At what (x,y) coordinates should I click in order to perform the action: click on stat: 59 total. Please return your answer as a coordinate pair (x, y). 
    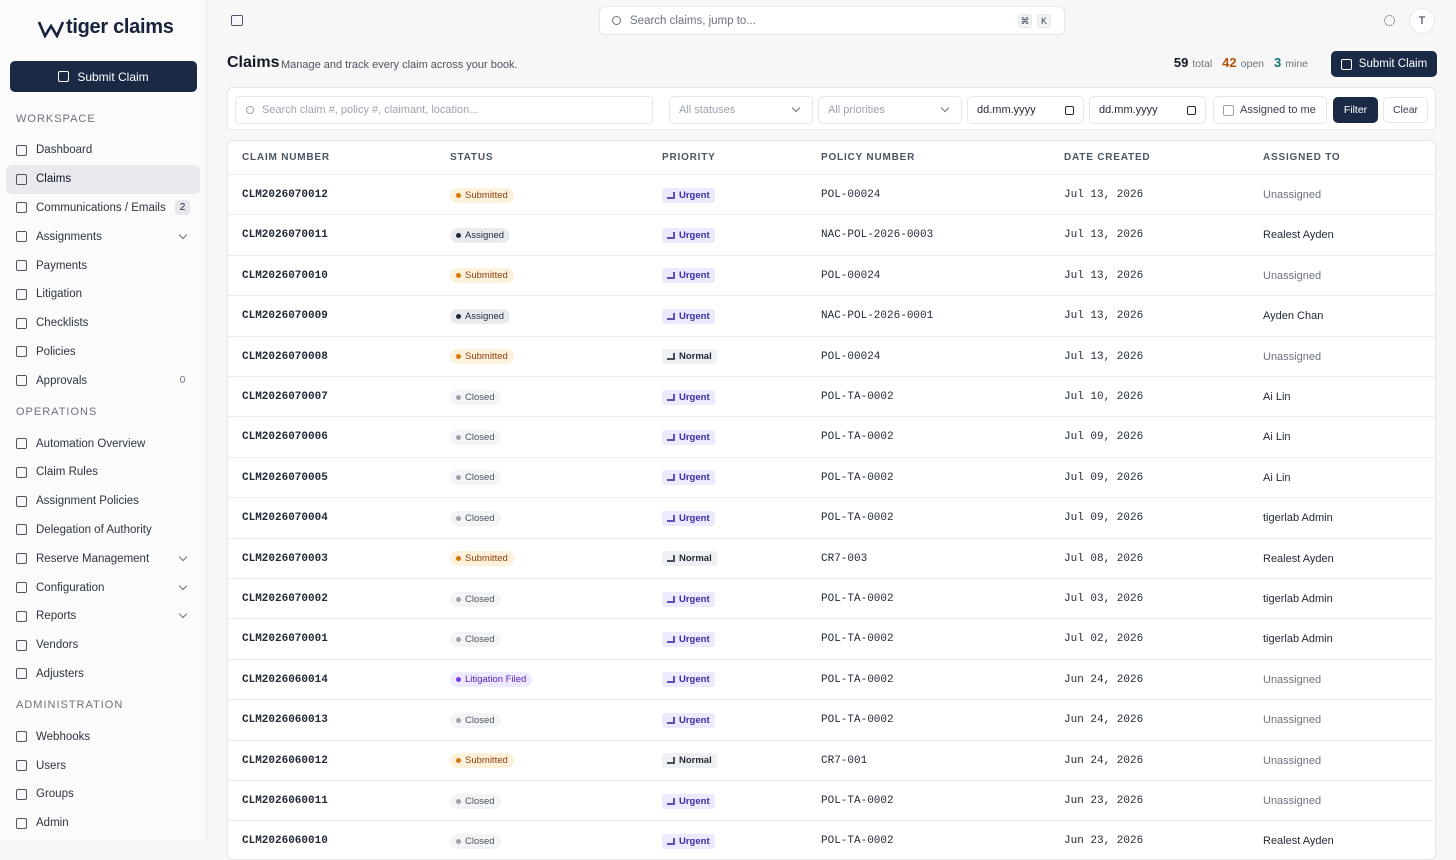
    Looking at the image, I should click on (1193, 63).